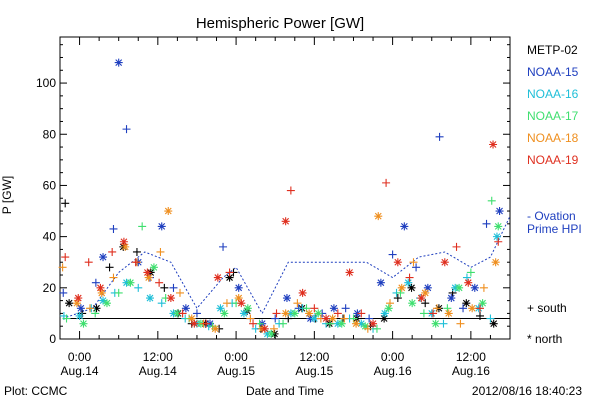 The height and width of the screenshot is (400, 600). What do you see at coordinates (280, 23) in the screenshot?
I see `chart-title: Hemispheric Power [GW]` at bounding box center [280, 23].